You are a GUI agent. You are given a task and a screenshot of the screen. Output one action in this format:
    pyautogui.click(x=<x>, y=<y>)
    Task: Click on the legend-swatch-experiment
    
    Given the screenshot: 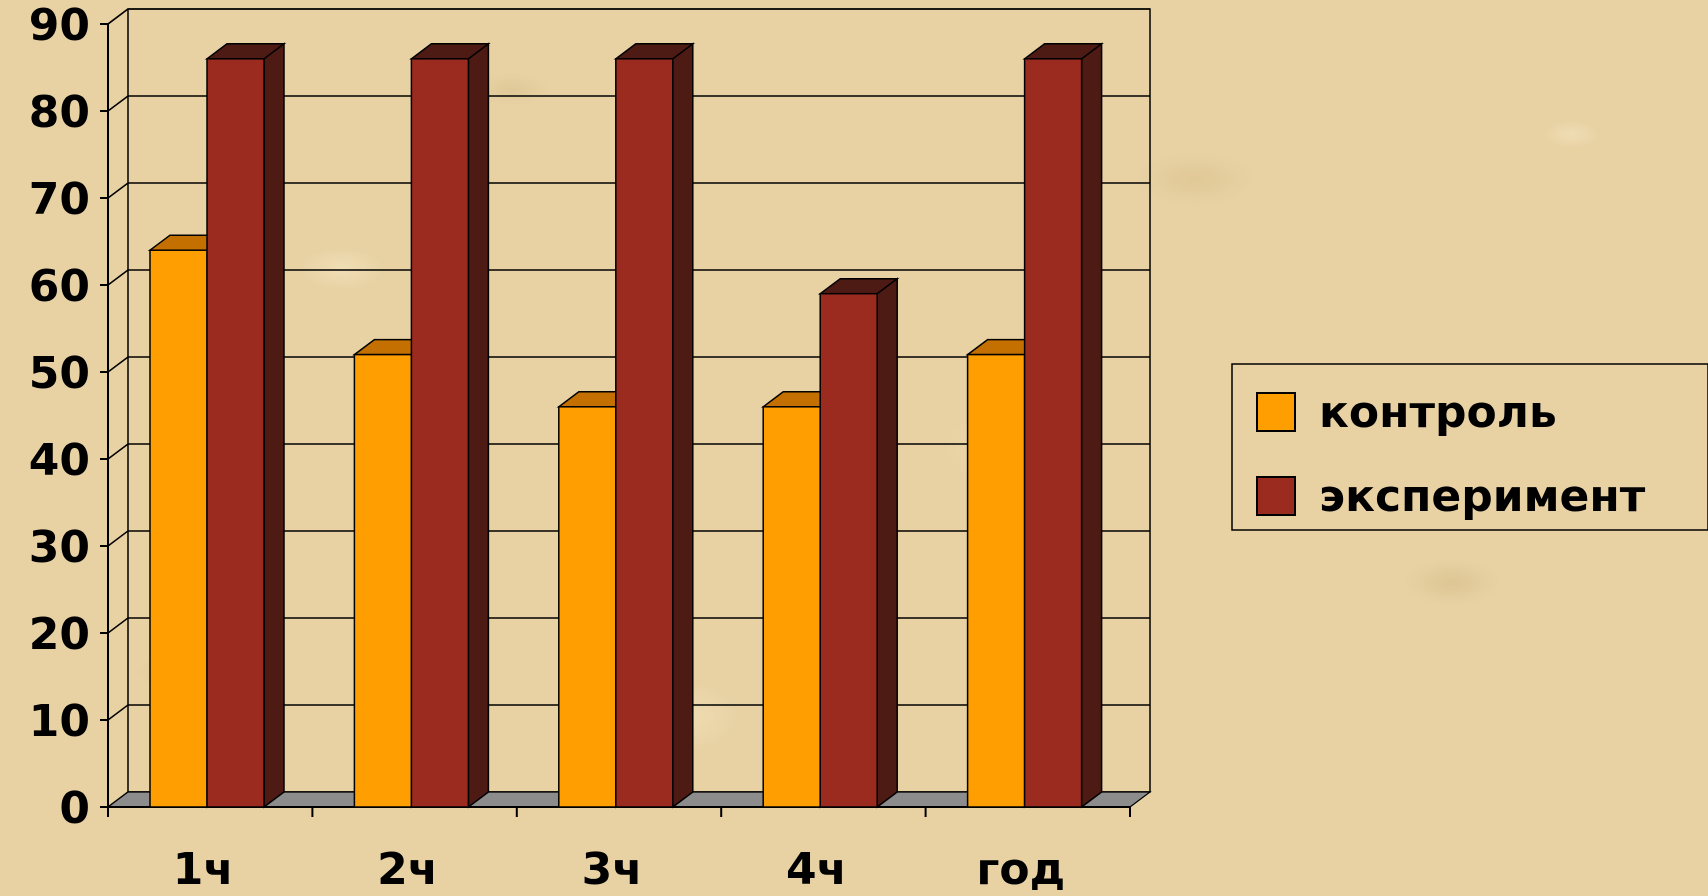 What is the action you would take?
    pyautogui.click(x=1276, y=496)
    